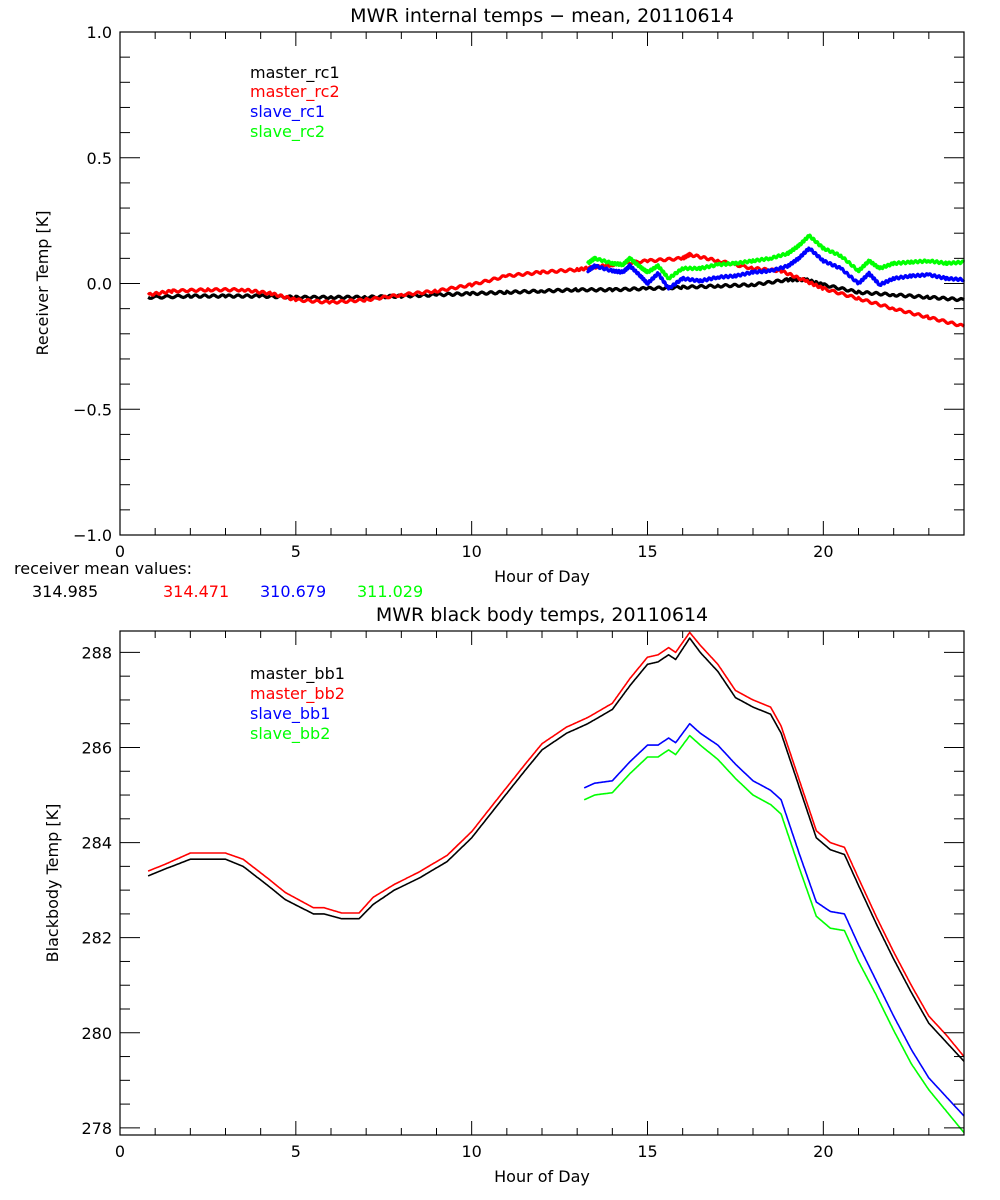 This screenshot has width=1000, height=1200. I want to click on bottom-y-tick-label: 284, so click(96, 843).